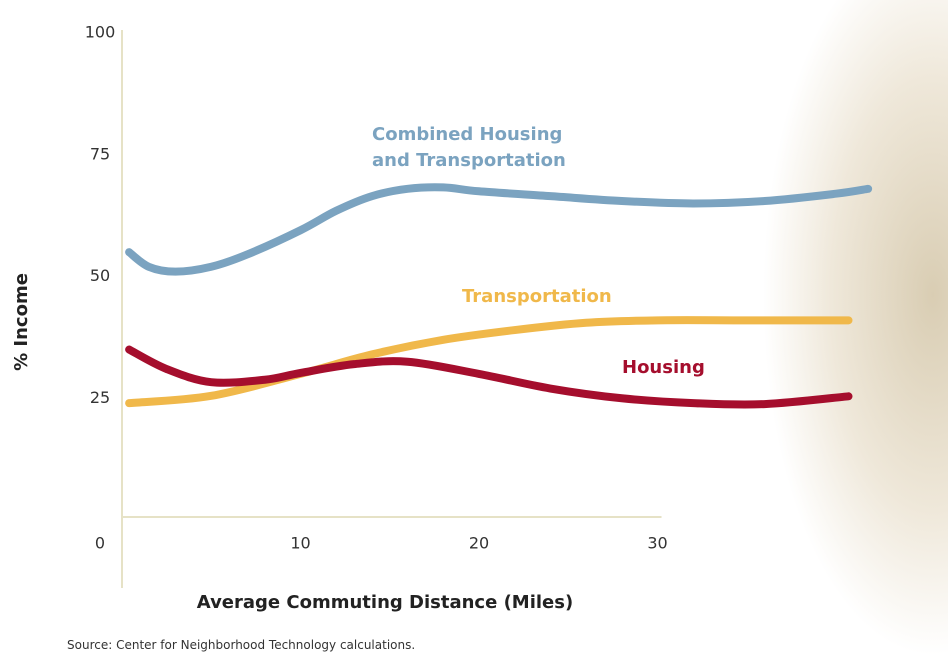  I want to click on y-tick-label: 25, so click(100, 397).